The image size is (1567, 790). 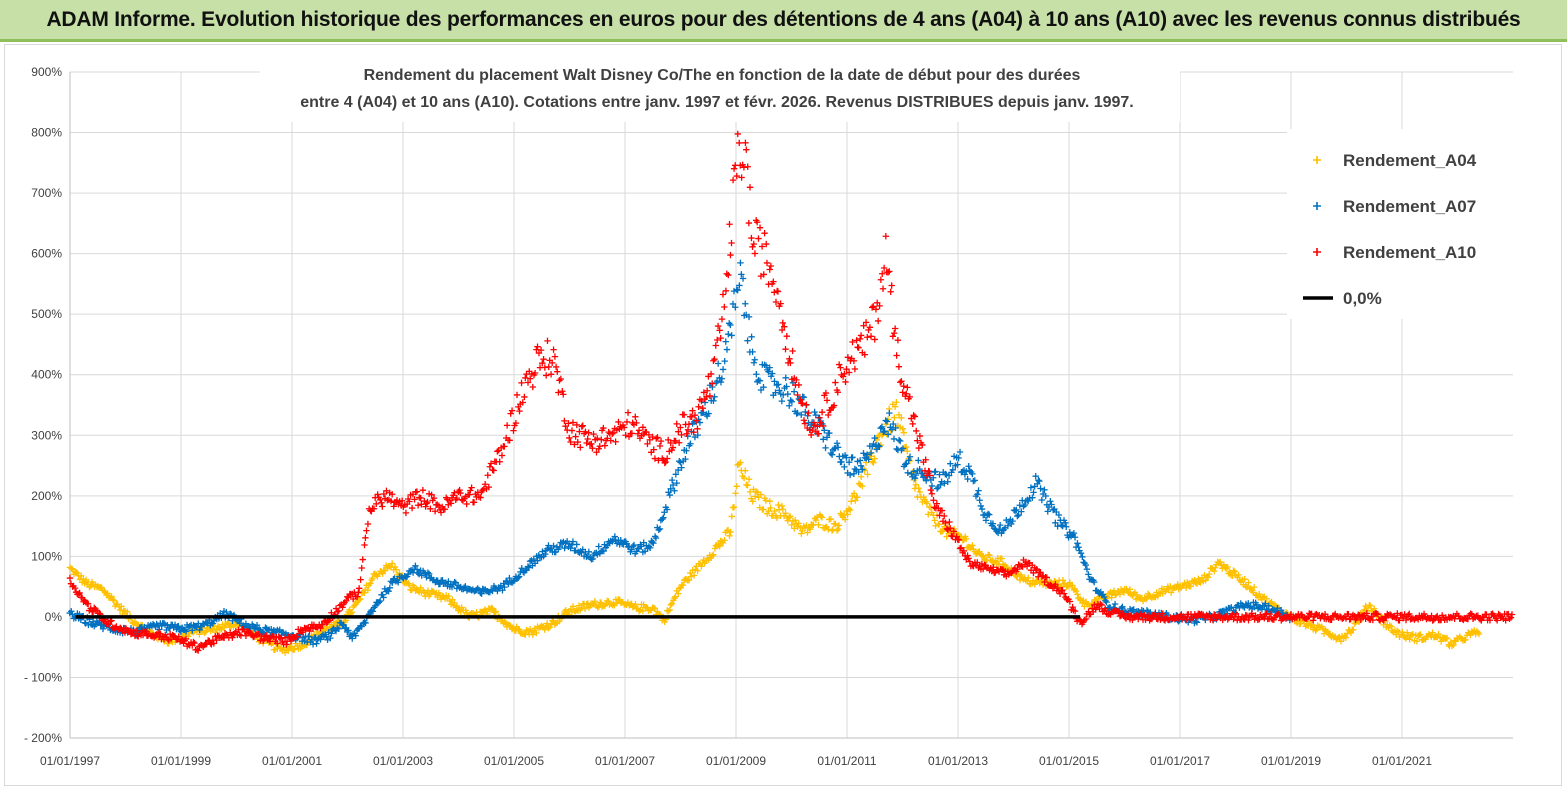 What do you see at coordinates (514, 761) in the screenshot?
I see `x-tick-label: 01/01/2005` at bounding box center [514, 761].